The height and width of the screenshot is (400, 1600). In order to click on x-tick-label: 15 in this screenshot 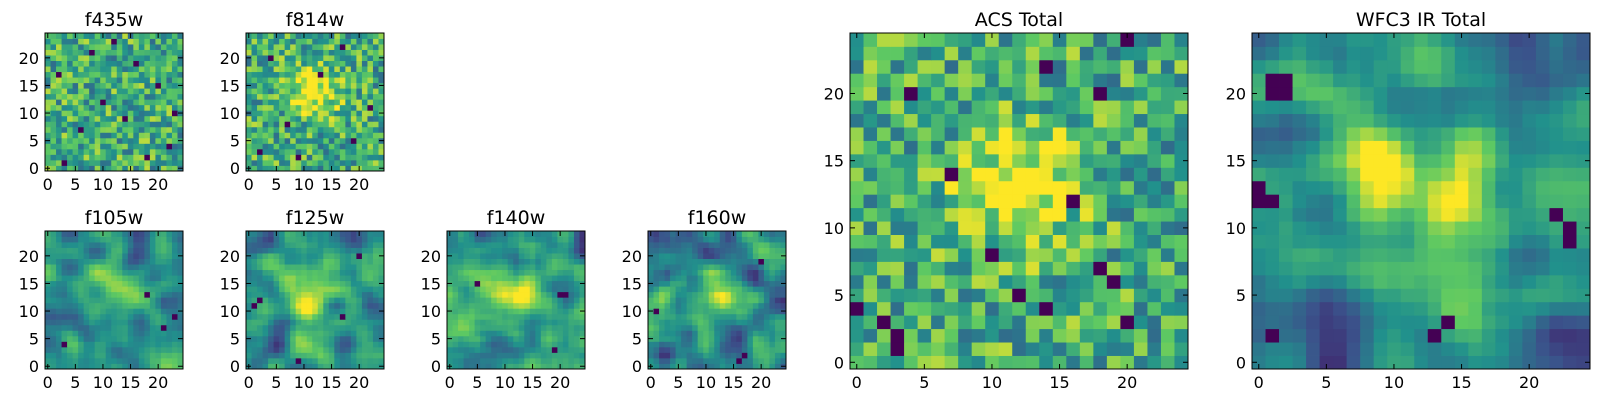, I will do `click(532, 382)`.